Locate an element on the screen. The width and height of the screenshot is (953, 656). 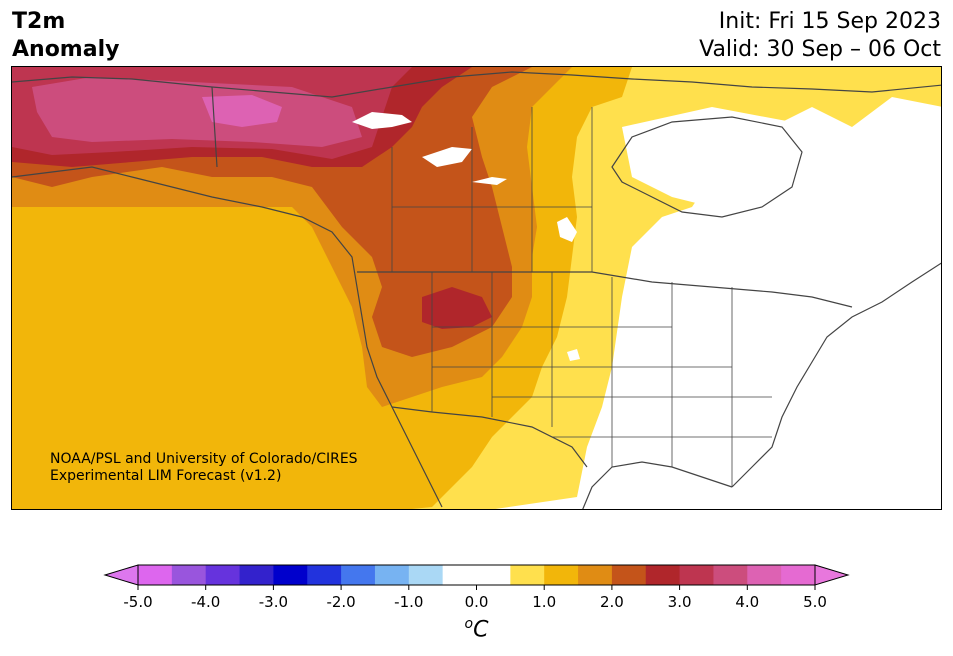
colorbar-extend-high is located at coordinates (832, 575).